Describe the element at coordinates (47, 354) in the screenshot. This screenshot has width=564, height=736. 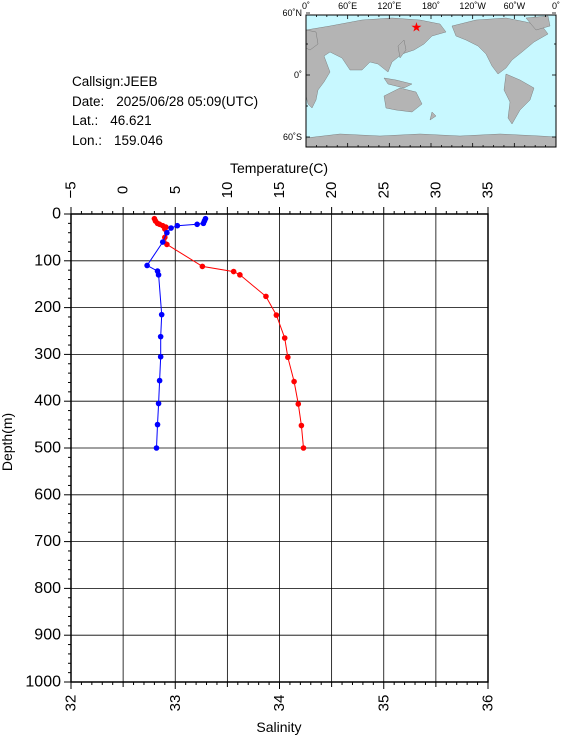
I see `depth-tick-label: 300` at that location.